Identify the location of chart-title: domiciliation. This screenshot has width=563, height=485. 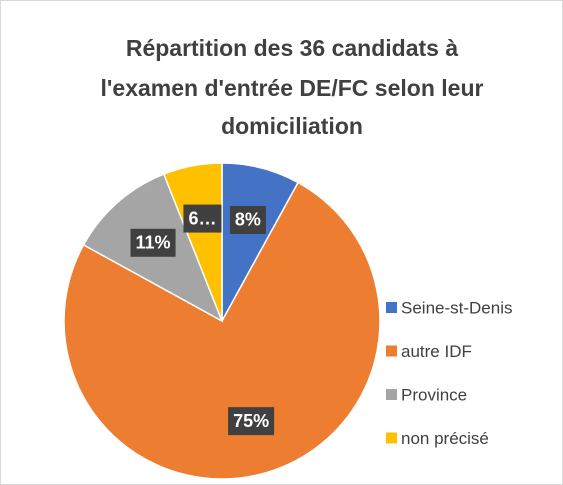
(292, 126).